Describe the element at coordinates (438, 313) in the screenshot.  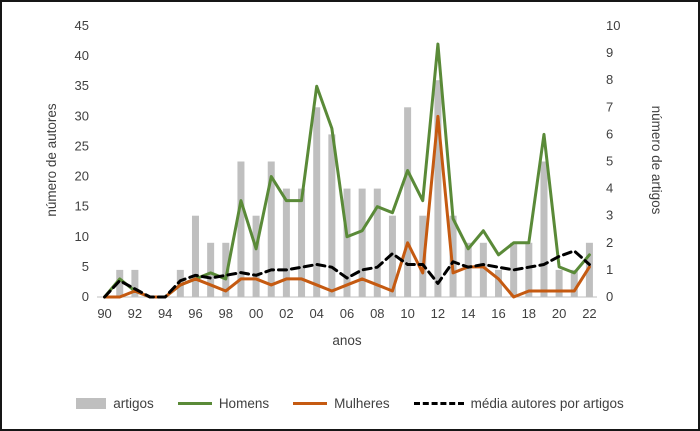
I see `svg-text: 12` at that location.